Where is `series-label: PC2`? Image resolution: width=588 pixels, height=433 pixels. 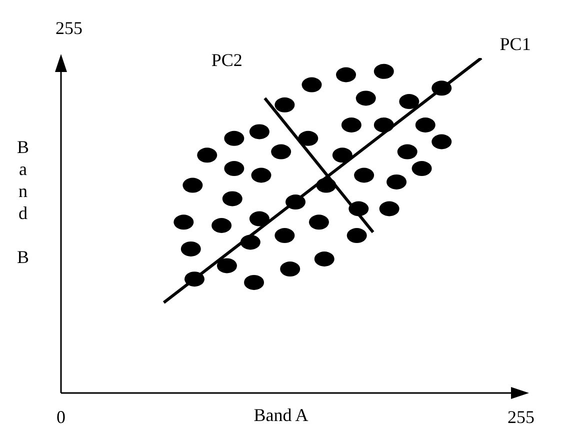
series-label: PC2 is located at coordinates (226, 60).